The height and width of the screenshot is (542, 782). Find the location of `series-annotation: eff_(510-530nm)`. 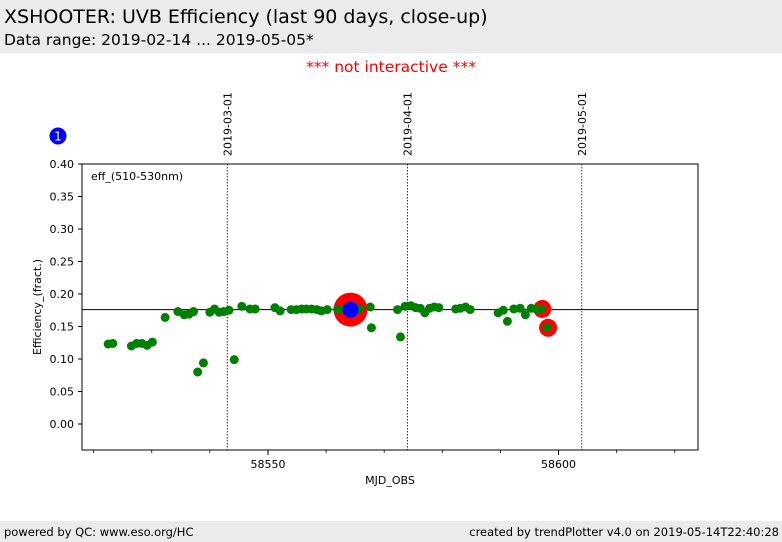

series-annotation: eff_(510-530nm) is located at coordinates (137, 176).